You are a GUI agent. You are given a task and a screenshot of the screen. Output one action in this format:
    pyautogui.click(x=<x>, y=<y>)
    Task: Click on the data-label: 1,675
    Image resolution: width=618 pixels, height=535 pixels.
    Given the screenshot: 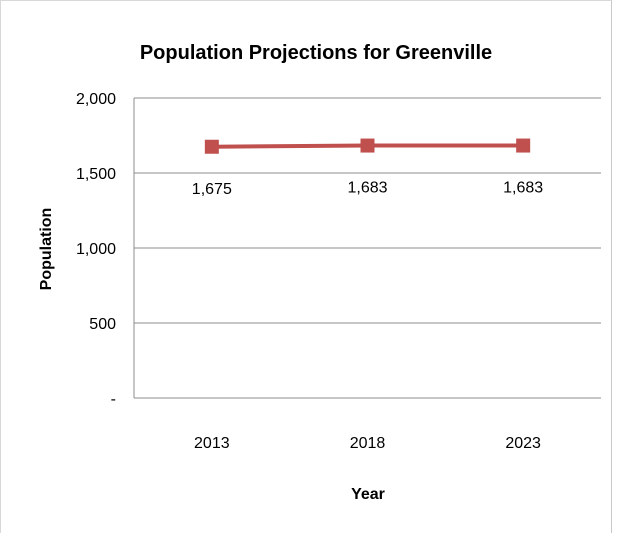 What is the action you would take?
    pyautogui.click(x=212, y=189)
    